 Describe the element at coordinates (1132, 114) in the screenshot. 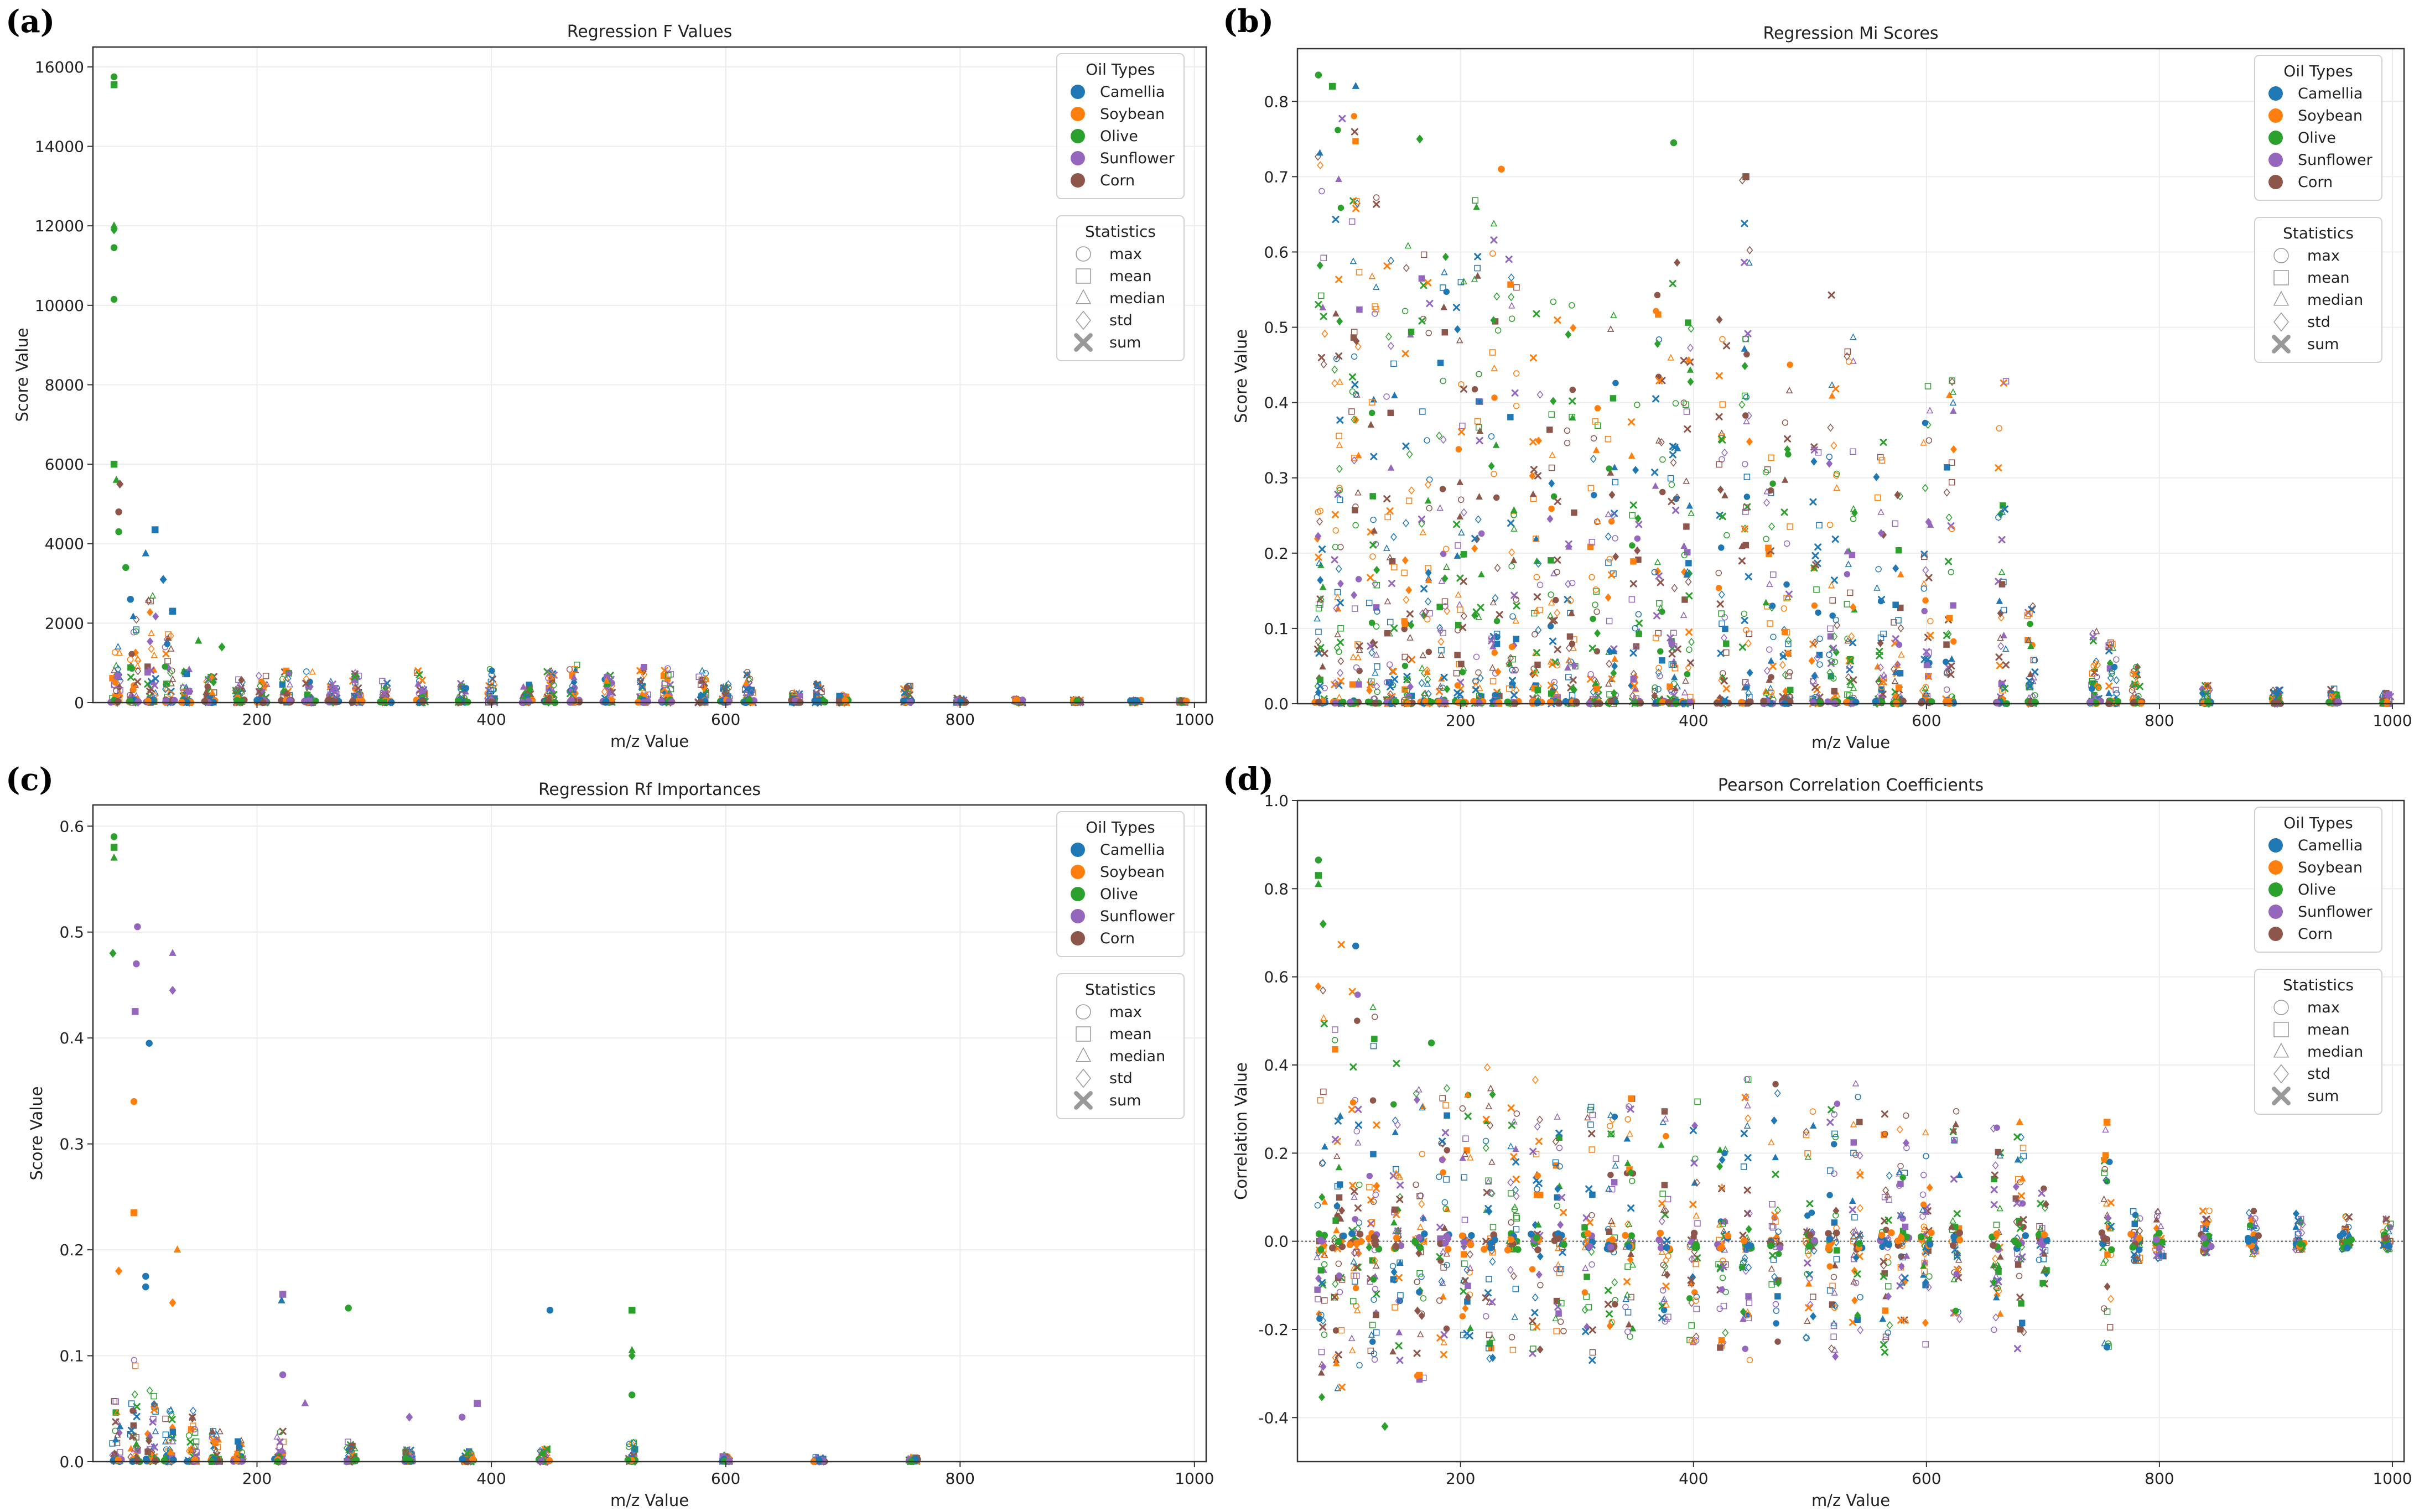

I see `legend-label: Soybean` at that location.